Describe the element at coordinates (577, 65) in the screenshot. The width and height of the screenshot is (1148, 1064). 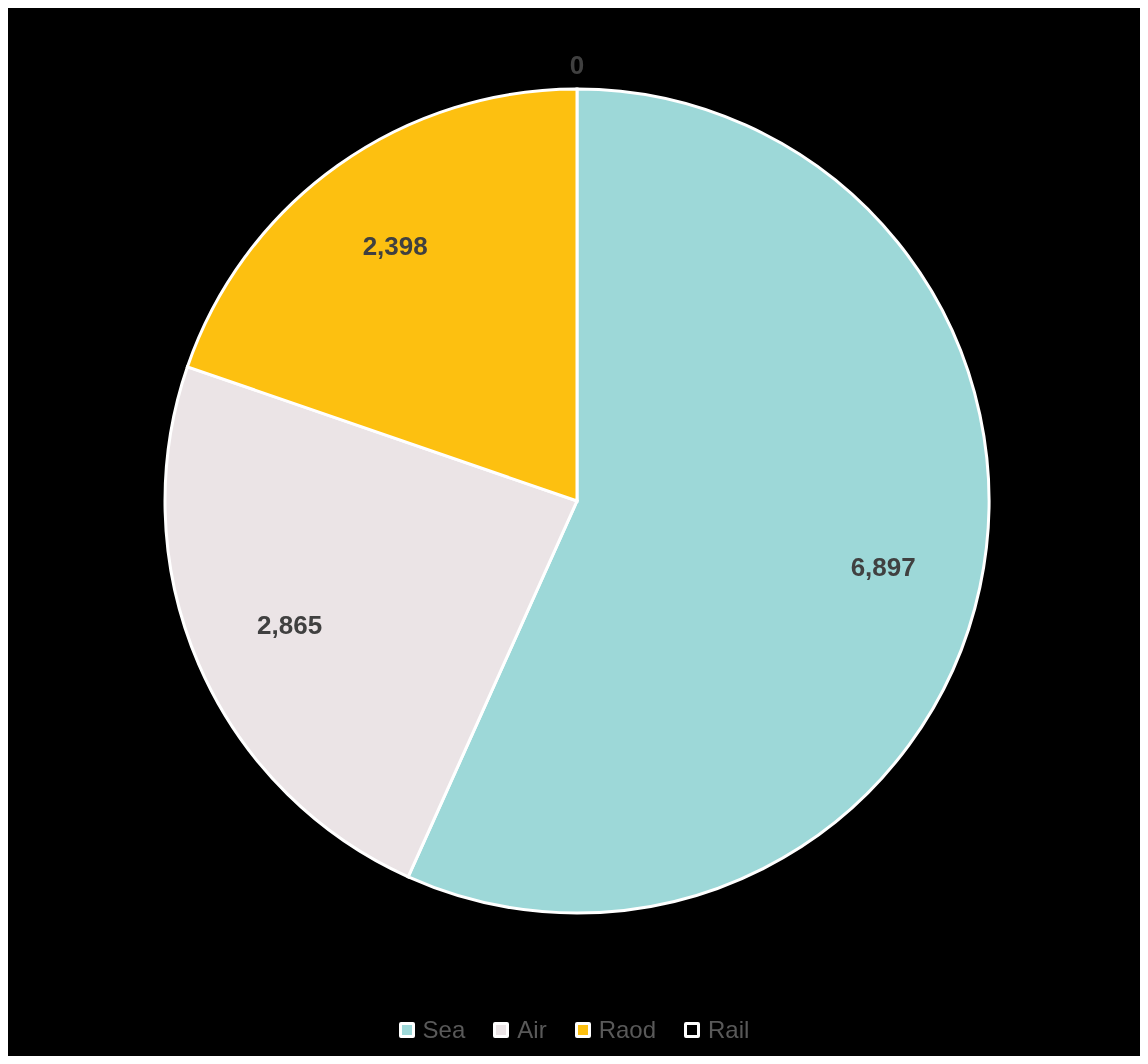
I see `text: 0` at that location.